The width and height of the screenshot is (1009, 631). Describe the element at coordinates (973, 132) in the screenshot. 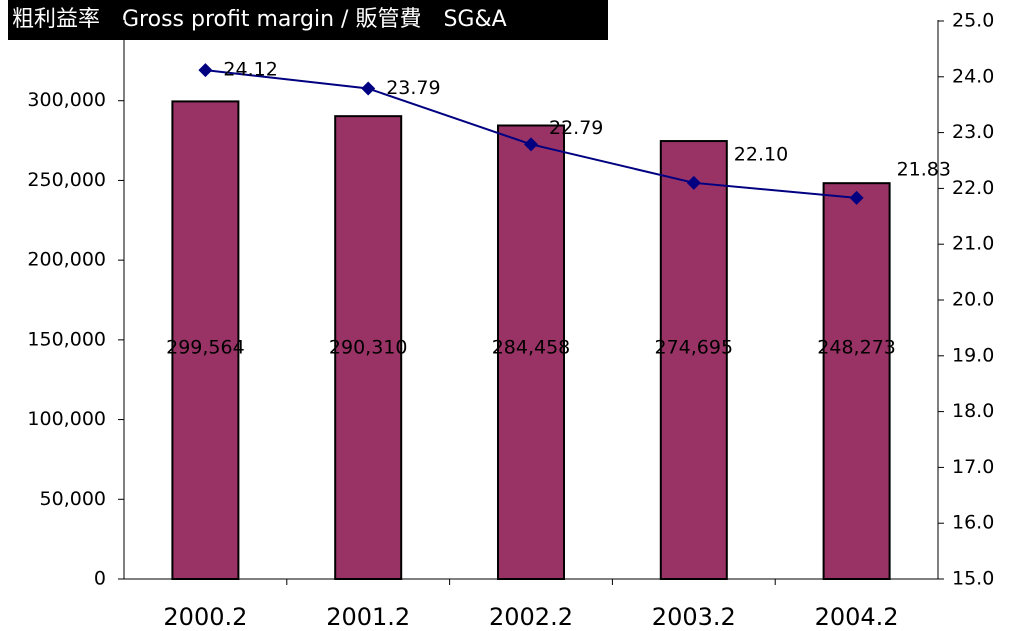

I see `y2-tick-label: 23.0` at that location.